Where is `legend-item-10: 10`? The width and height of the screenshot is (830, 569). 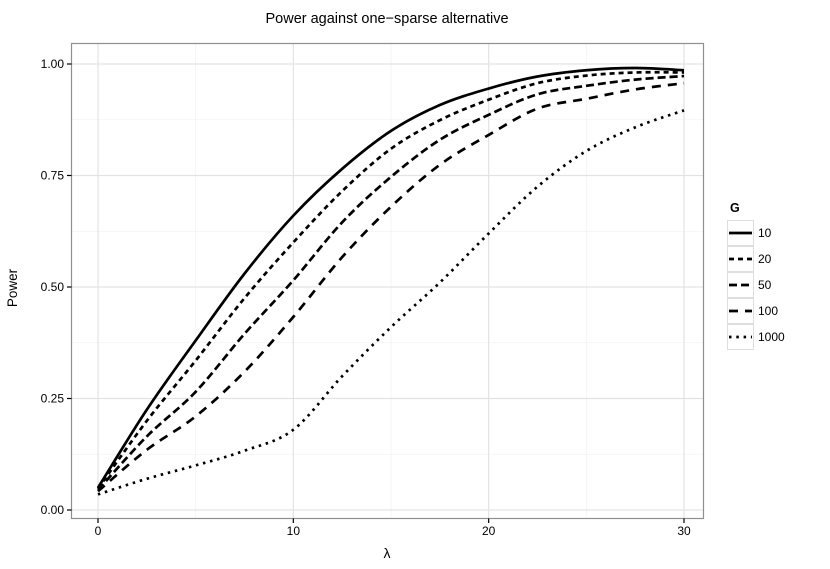
legend-item-10: 10 is located at coordinates (756, 232).